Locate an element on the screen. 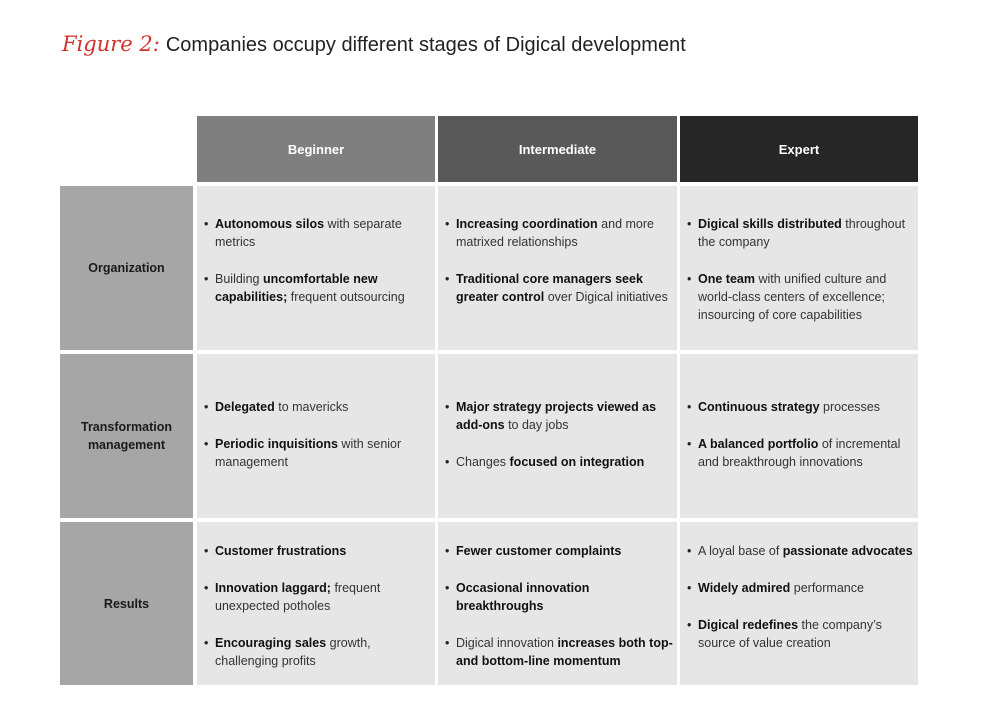 The image size is (993, 724). row-label-organization: Organization is located at coordinates (126, 268).